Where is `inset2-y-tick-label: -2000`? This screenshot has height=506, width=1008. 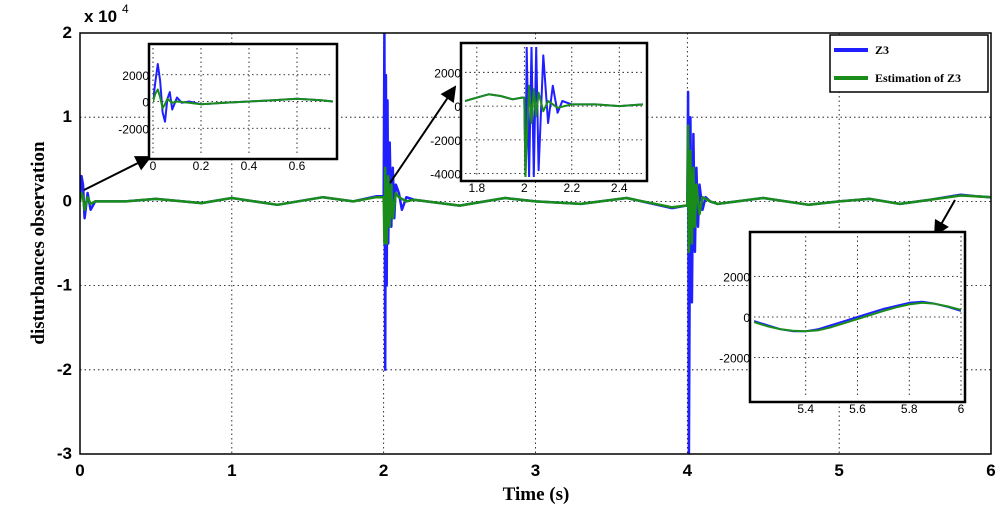 inset2-y-tick-label: -2000 is located at coordinates (445, 141).